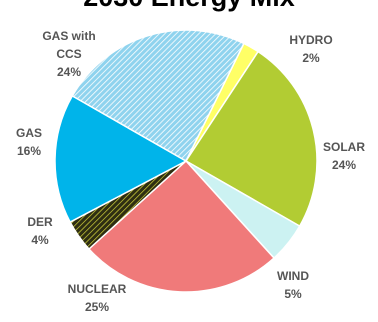 The width and height of the screenshot is (378, 322). I want to click on slice-label-gas: GAS 16%, so click(29, 142).